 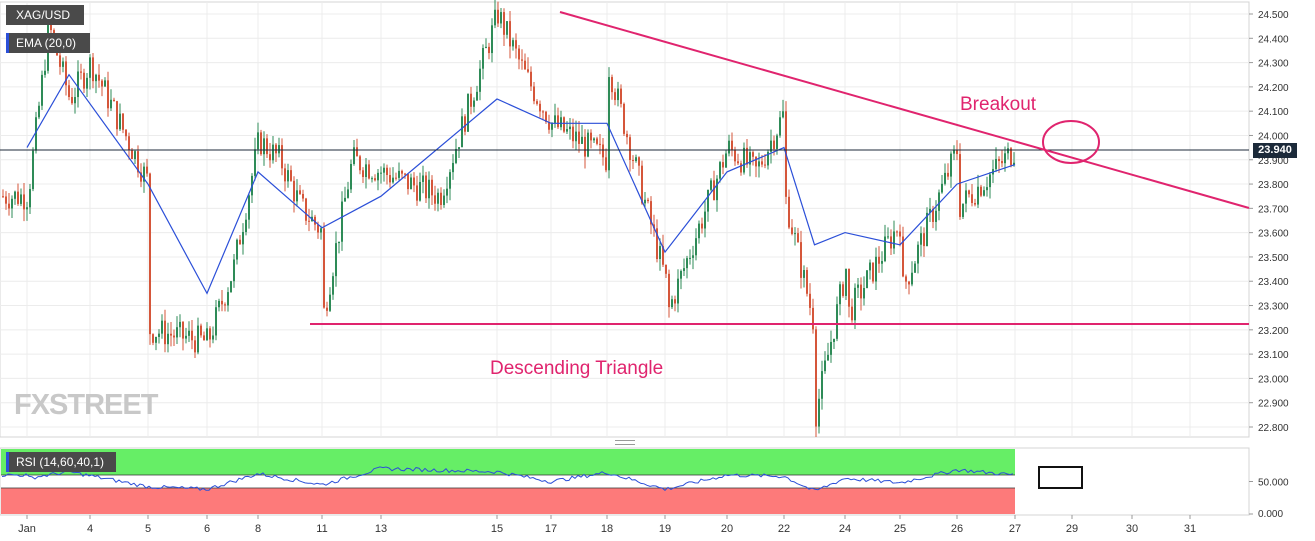 What do you see at coordinates (27, 529) in the screenshot?
I see `x-tick-label: Jan` at bounding box center [27, 529].